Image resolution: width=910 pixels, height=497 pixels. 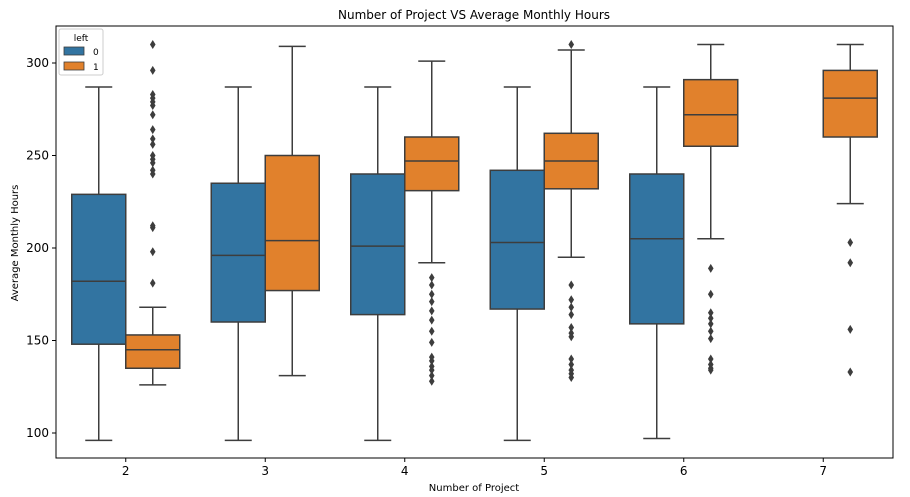 What do you see at coordinates (126, 471) in the screenshot?
I see `x-tick-label: 2` at bounding box center [126, 471].